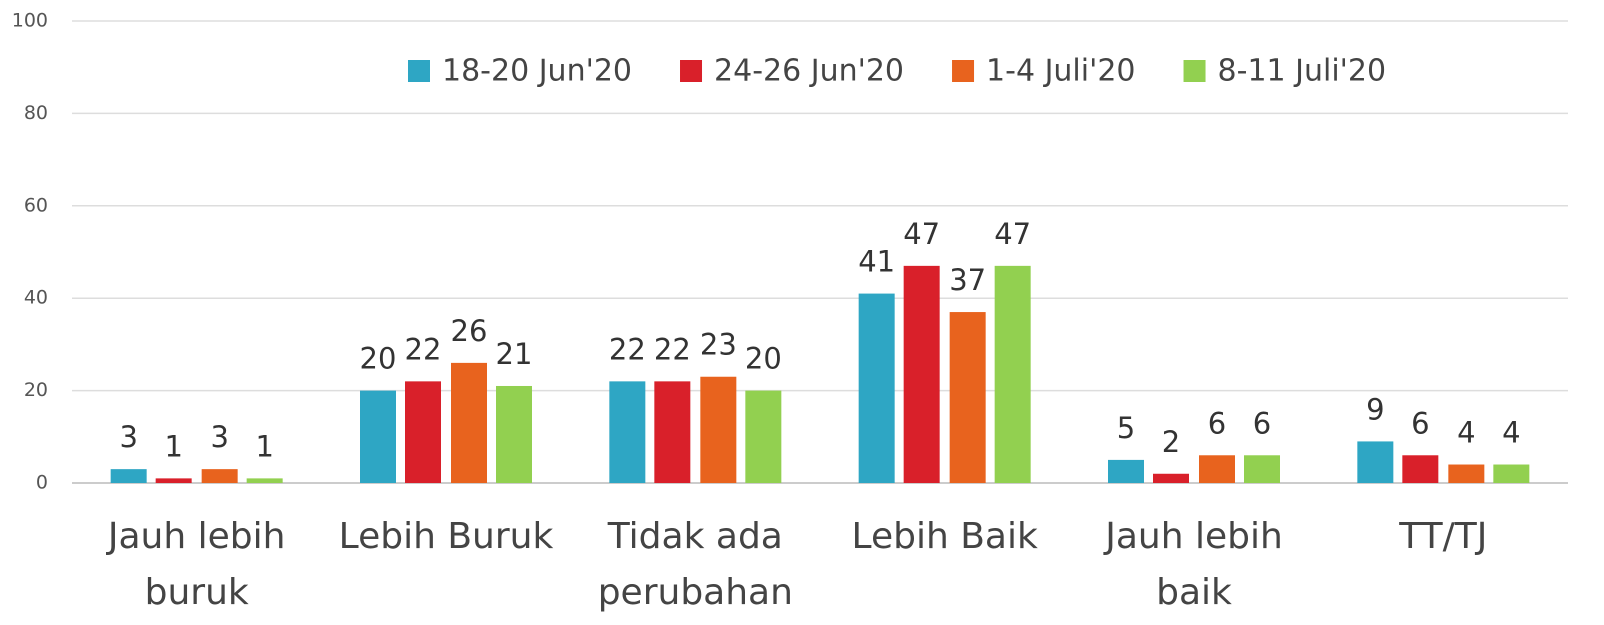 This screenshot has width=1604, height=625. Describe the element at coordinates (196, 564) in the screenshot. I see `x-tick-label: Jauh lebih buruk` at that location.